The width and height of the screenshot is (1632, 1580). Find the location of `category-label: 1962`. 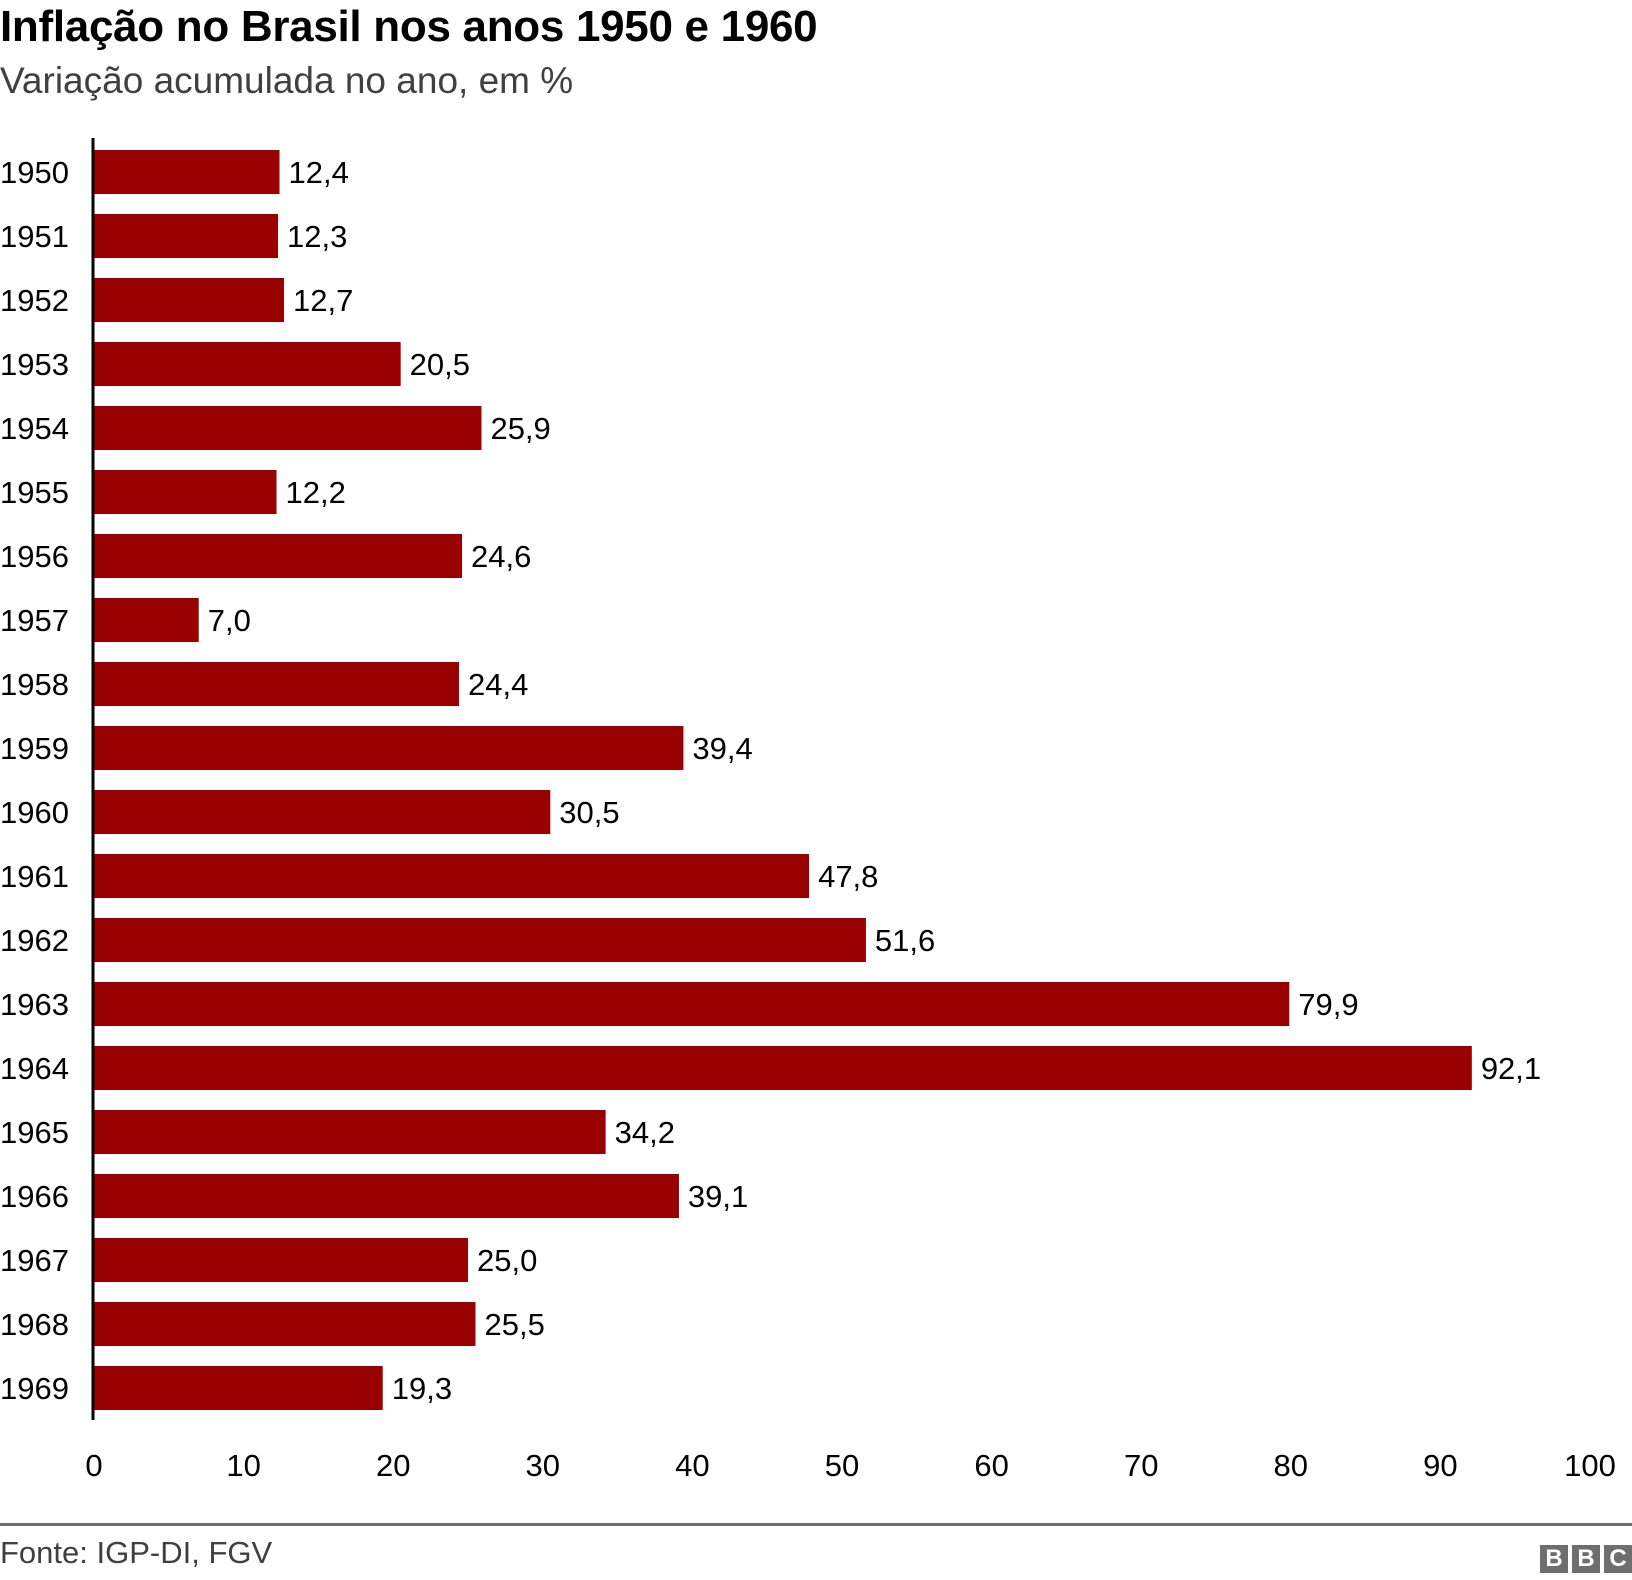

category-label: 1962 is located at coordinates (34, 940).